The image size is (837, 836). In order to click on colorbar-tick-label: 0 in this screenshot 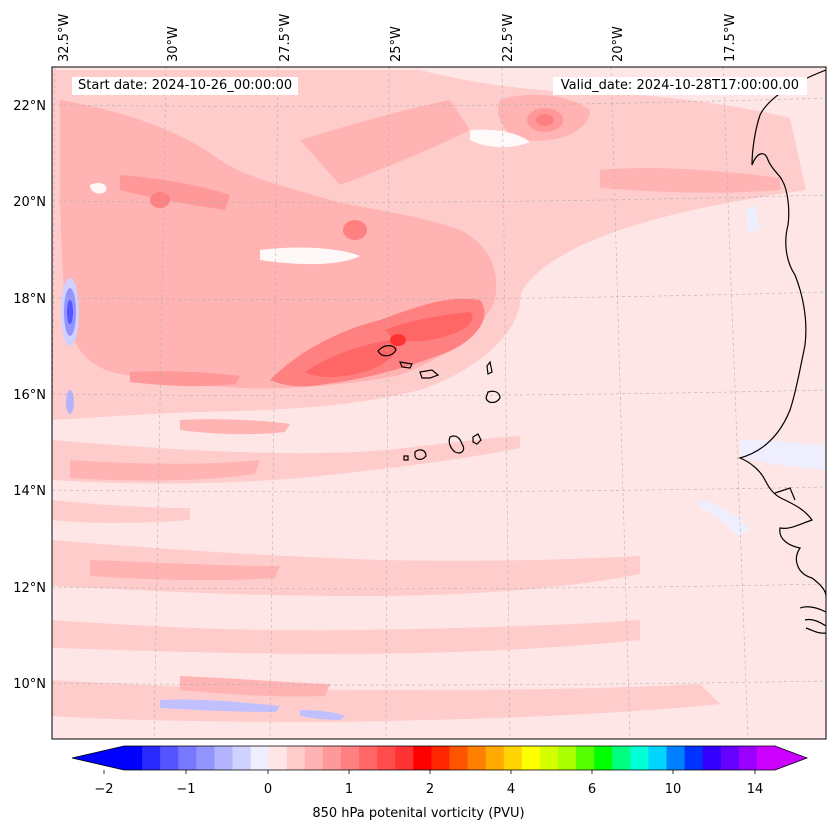, I will do `click(268, 789)`.